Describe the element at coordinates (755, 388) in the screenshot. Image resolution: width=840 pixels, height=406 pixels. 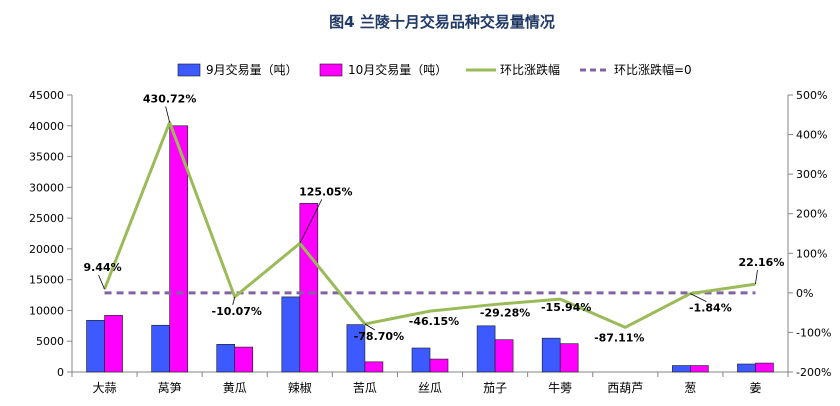
I see `category-label: 姜` at that location.